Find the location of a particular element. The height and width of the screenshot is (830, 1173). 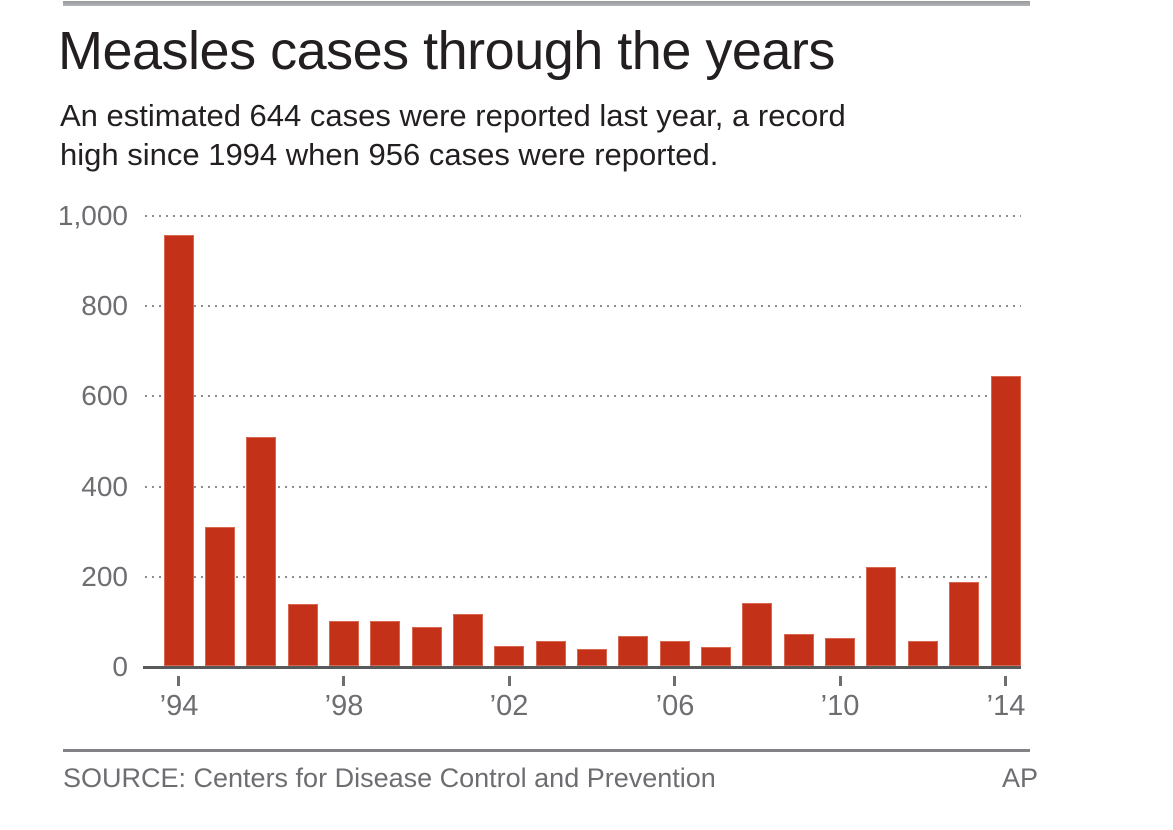

bar-1999 is located at coordinates (385, 643).